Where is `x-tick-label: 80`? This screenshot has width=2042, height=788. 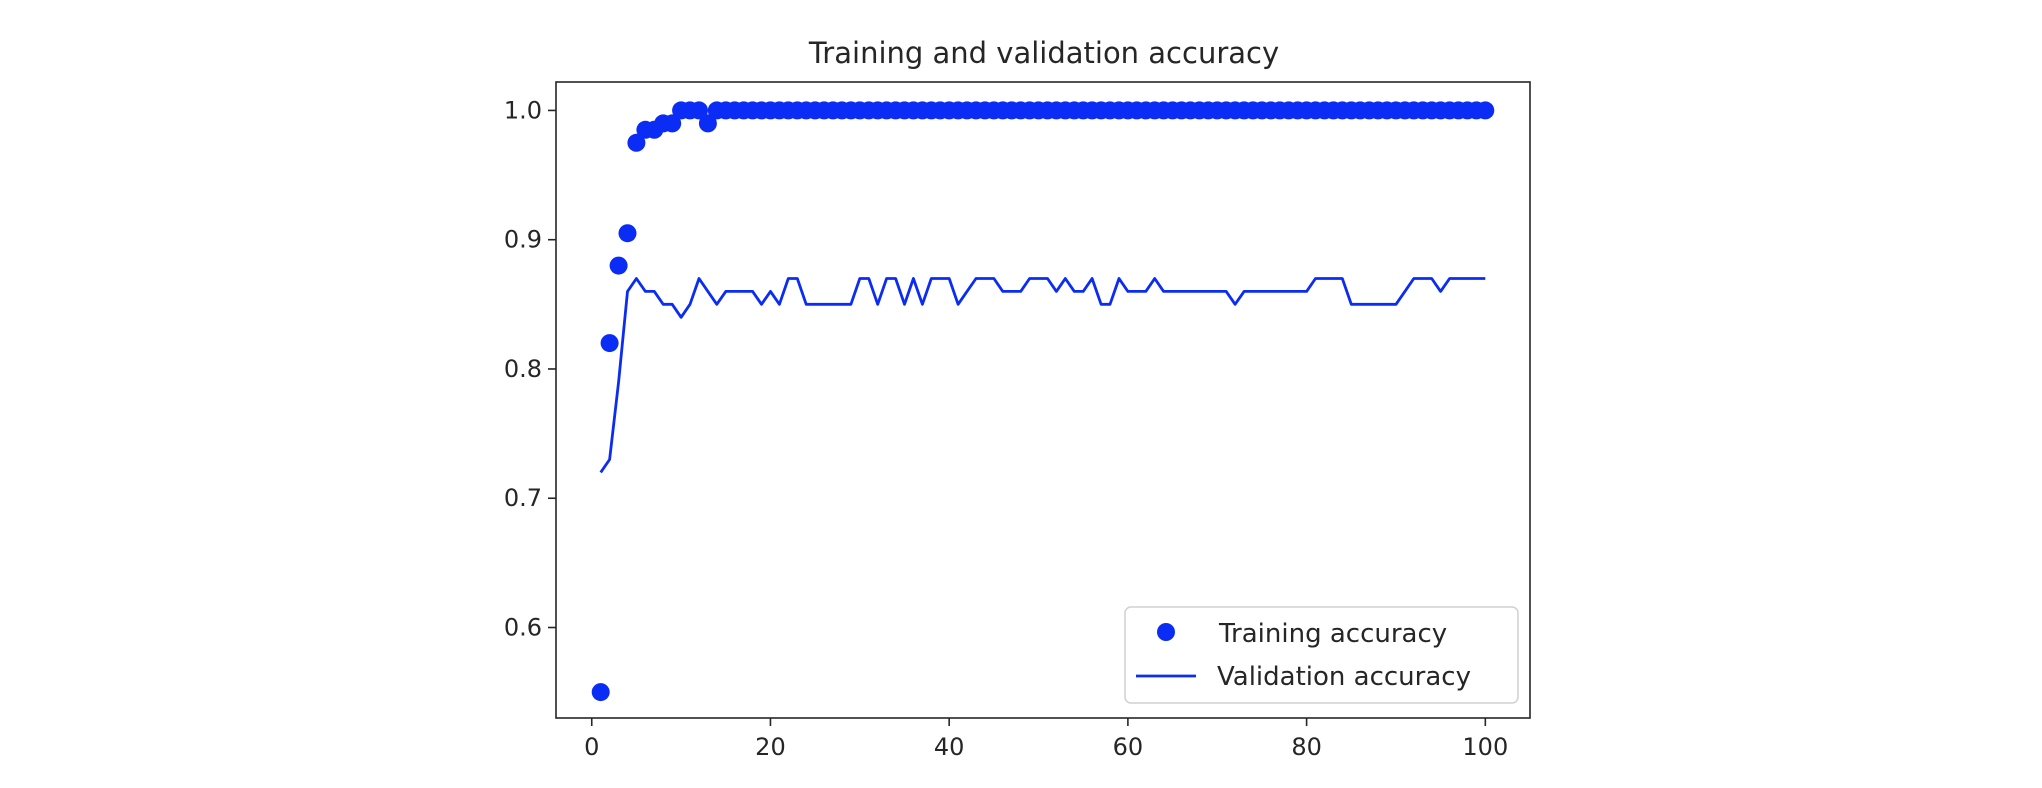
x-tick-label: 80 is located at coordinates (1306, 747).